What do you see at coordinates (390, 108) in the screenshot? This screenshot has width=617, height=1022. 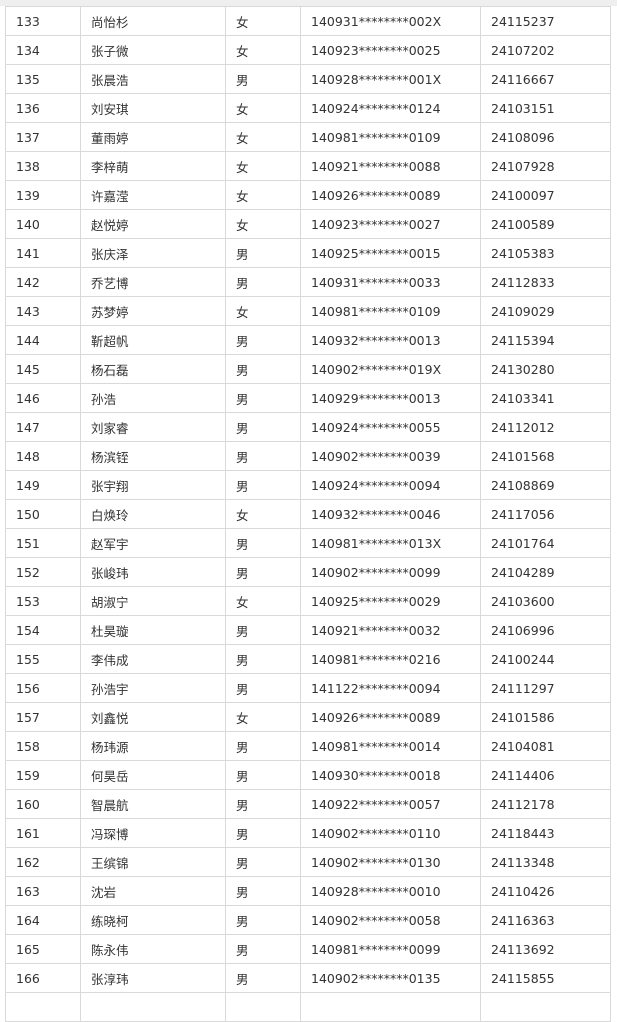 I see `id-number: 140924********0124` at bounding box center [390, 108].